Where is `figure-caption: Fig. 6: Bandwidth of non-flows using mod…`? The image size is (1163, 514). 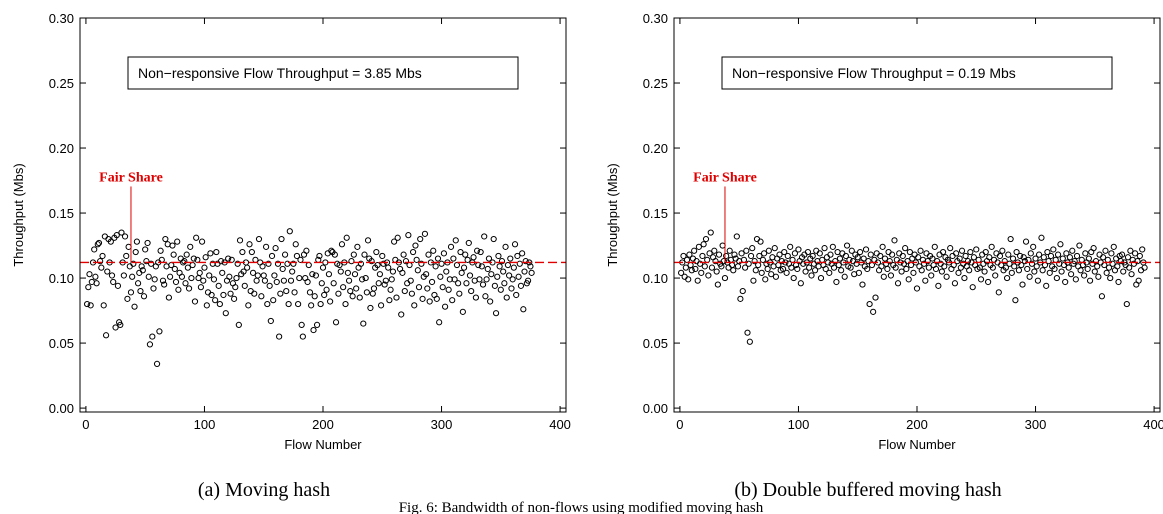 figure-caption: Fig. 6: Bandwidth of non-flows using mod… is located at coordinates (581, 507).